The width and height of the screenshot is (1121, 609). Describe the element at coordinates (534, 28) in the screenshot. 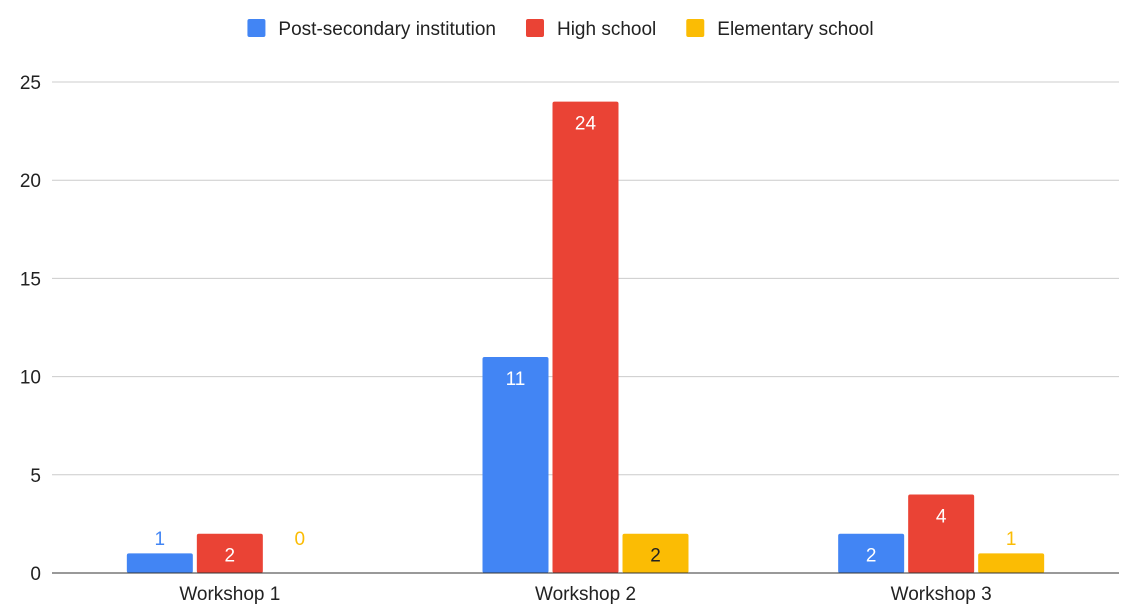

I see `legend-swatch-high-school` at that location.